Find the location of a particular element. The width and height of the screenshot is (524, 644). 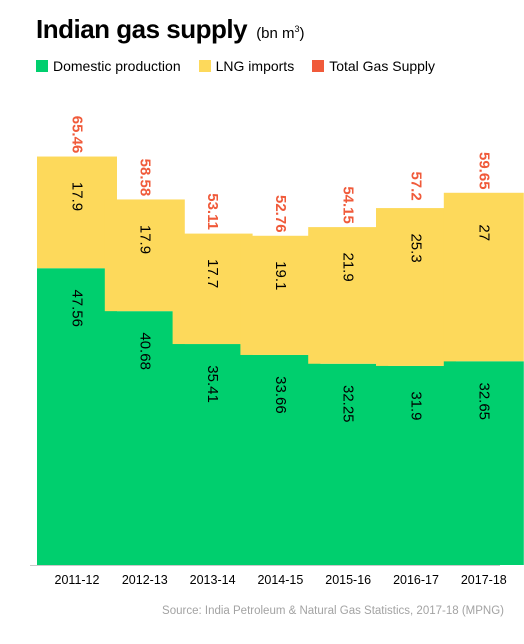

label-domestic-2017-18: 32.65 is located at coordinates (483, 401).